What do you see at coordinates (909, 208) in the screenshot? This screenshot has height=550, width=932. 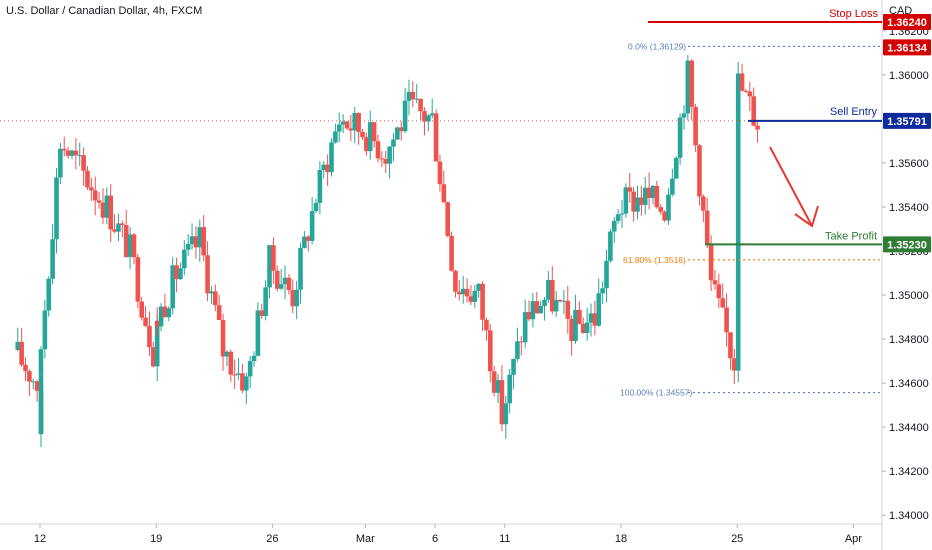 I see `price-tick-label: 1.35400` at bounding box center [909, 208].